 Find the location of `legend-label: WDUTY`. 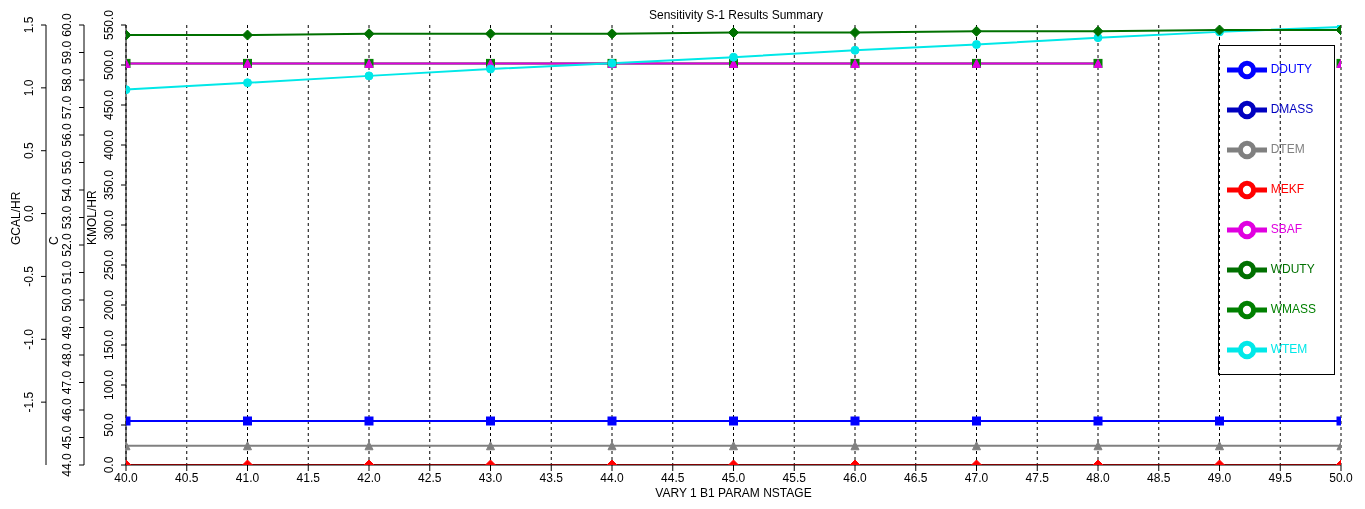

legend-label: WDUTY is located at coordinates (1292, 269).